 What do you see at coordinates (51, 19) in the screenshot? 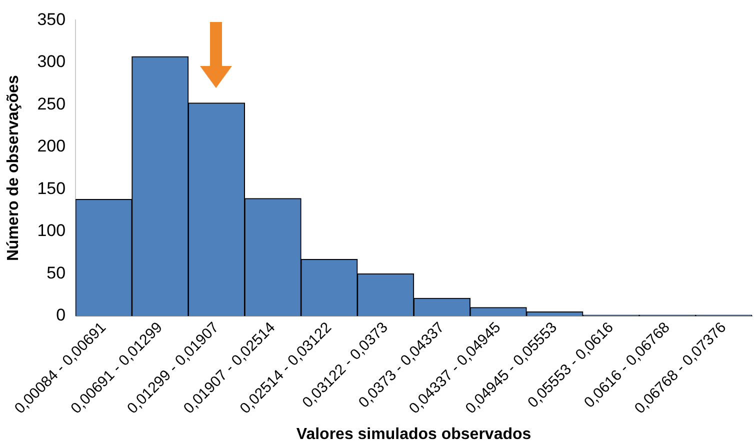
I see `y-tick-label: 350` at bounding box center [51, 19].